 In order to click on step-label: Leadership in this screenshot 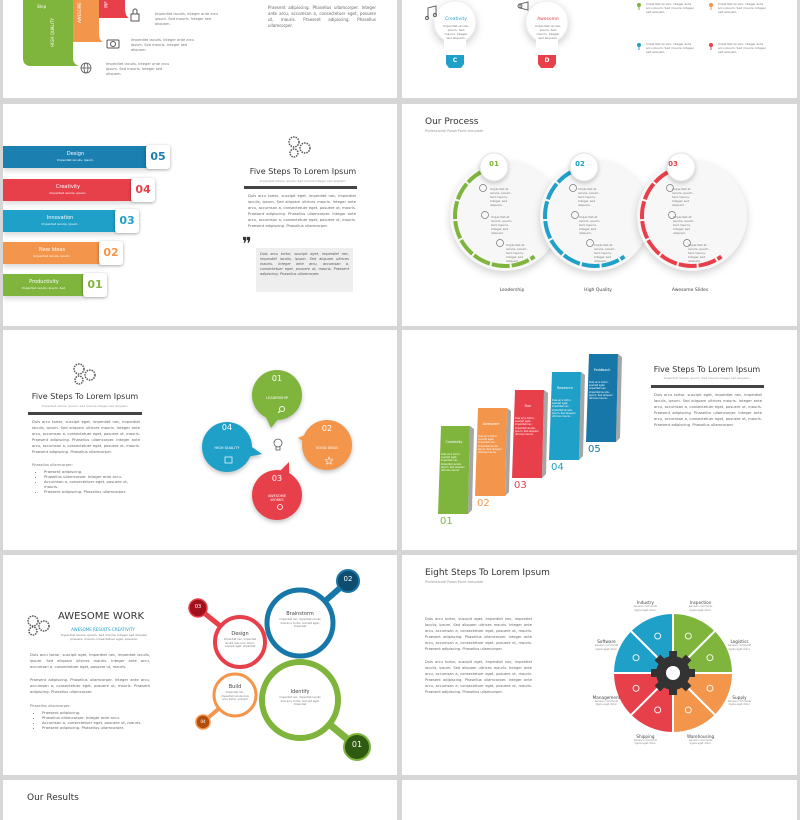, I will do `click(512, 290)`.